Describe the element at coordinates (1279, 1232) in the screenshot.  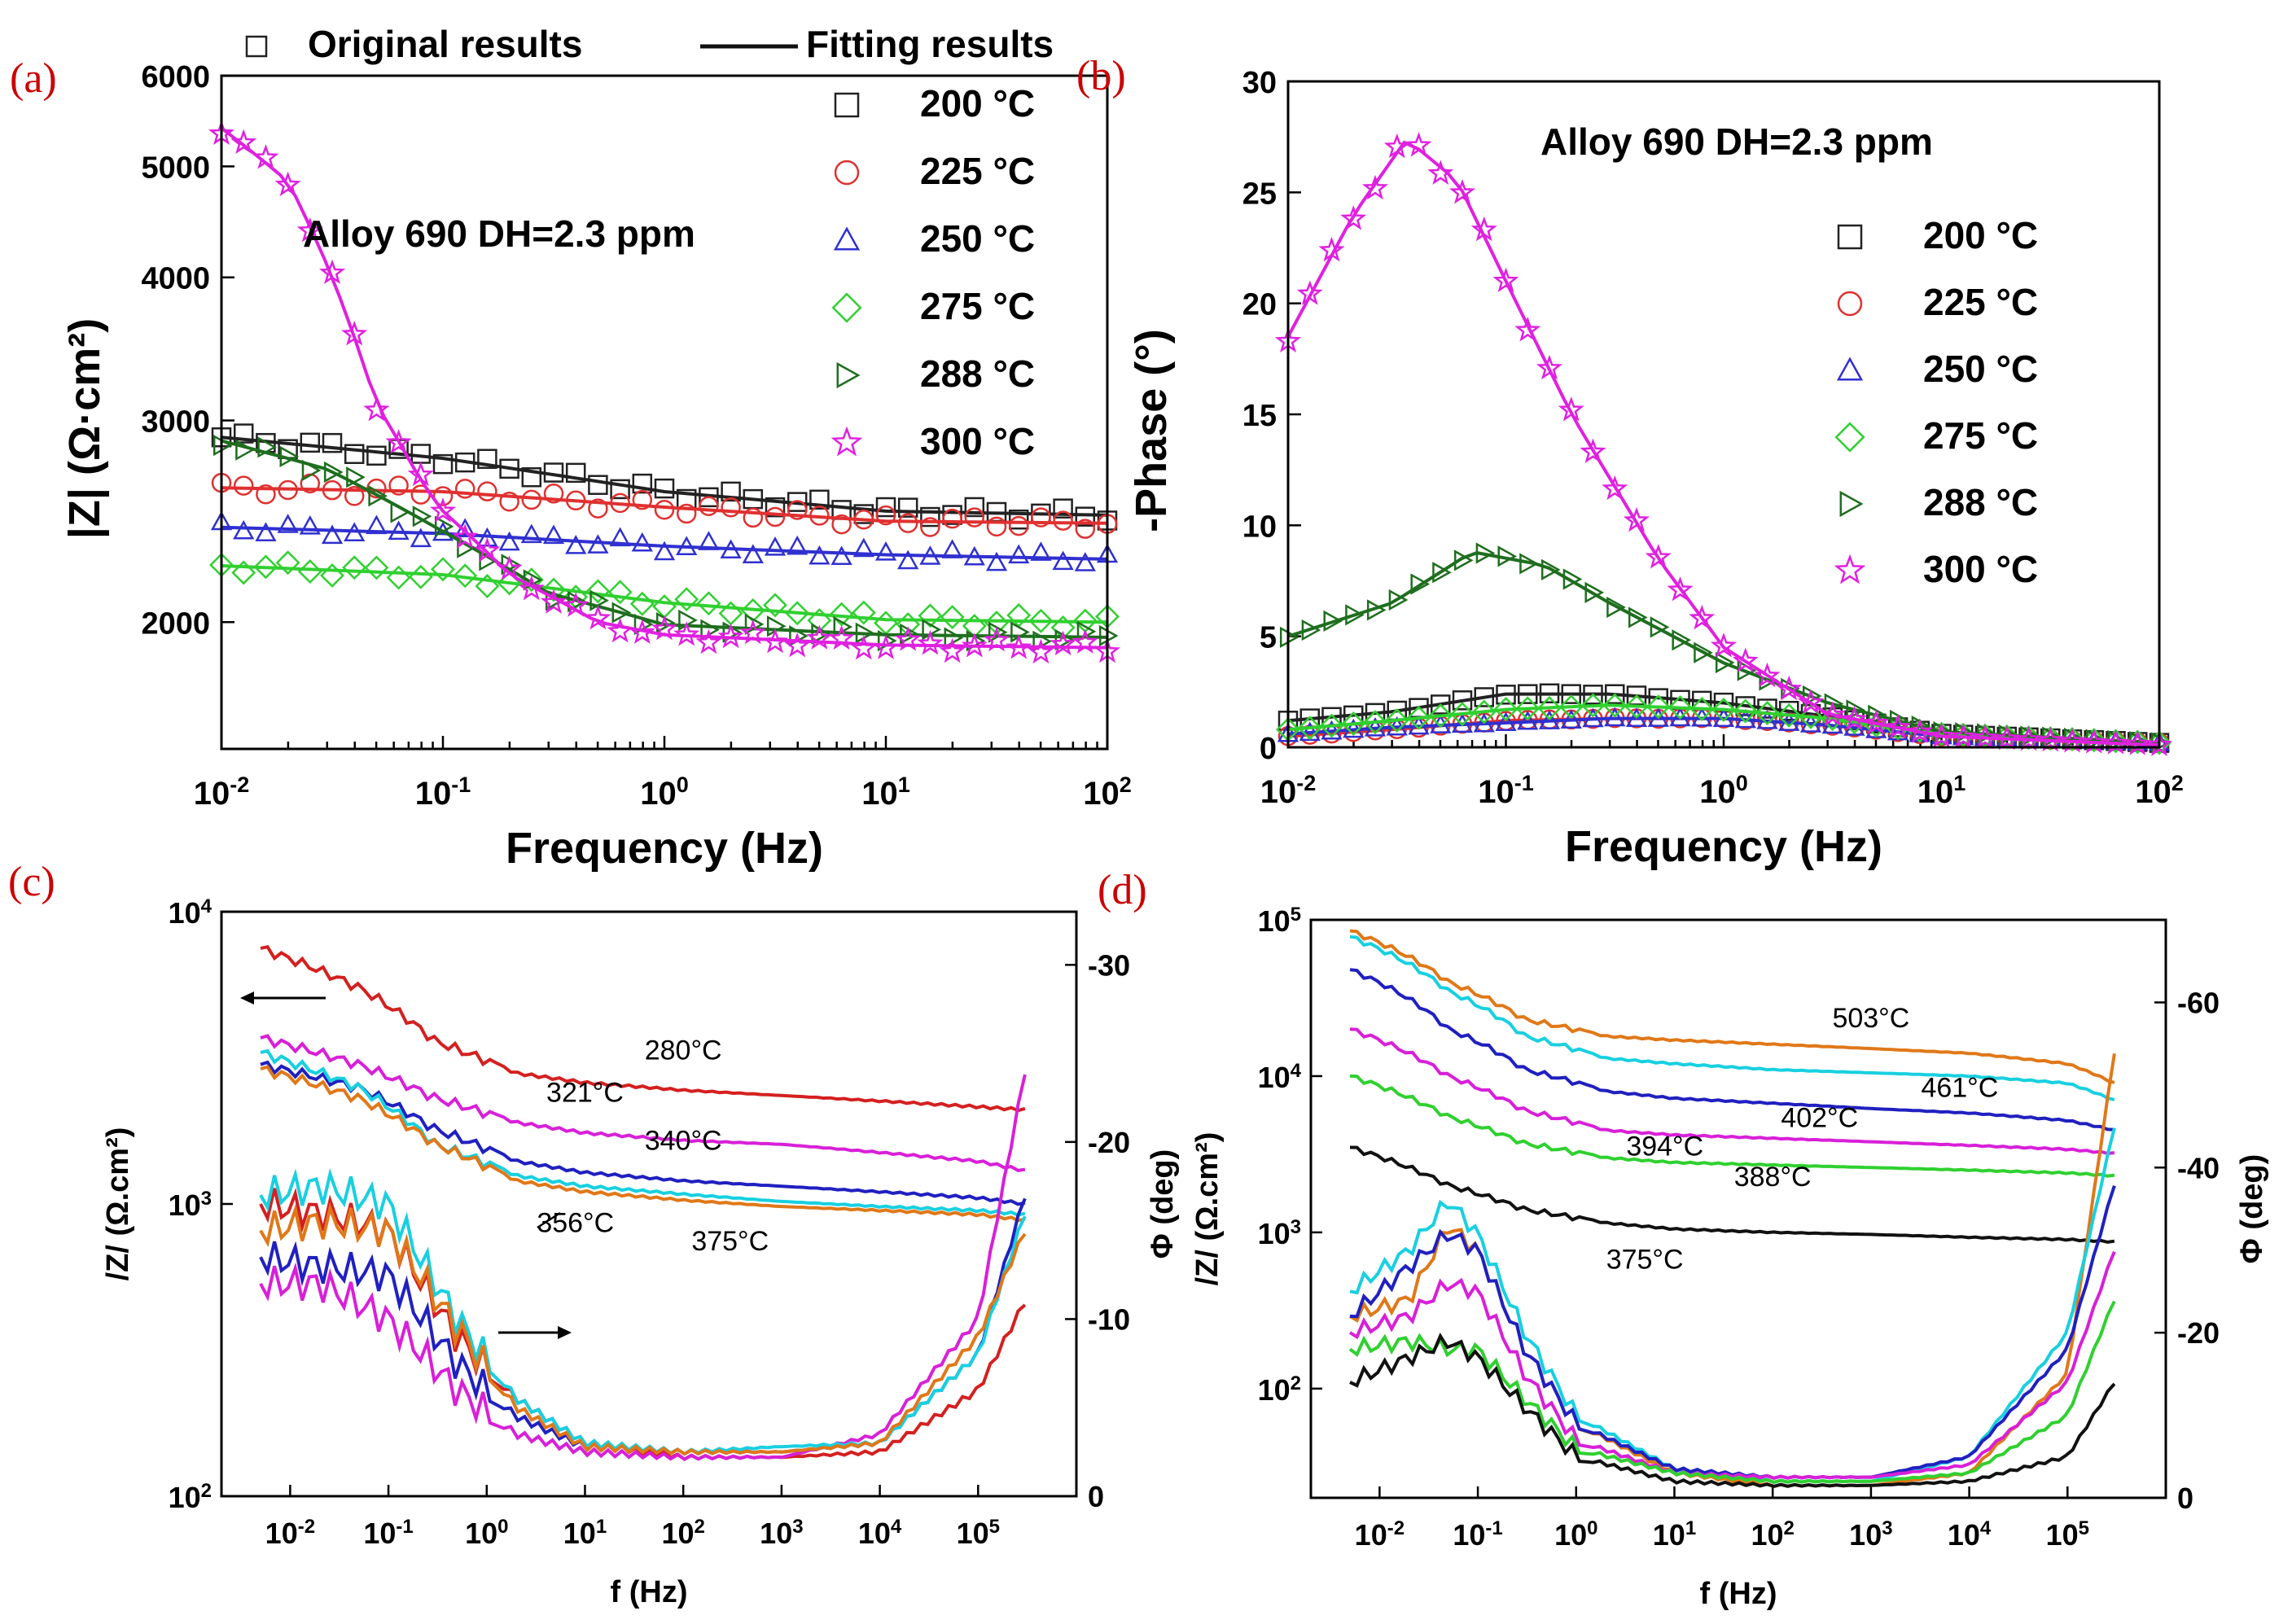
I see `y-tick-label: 10³` at that location.